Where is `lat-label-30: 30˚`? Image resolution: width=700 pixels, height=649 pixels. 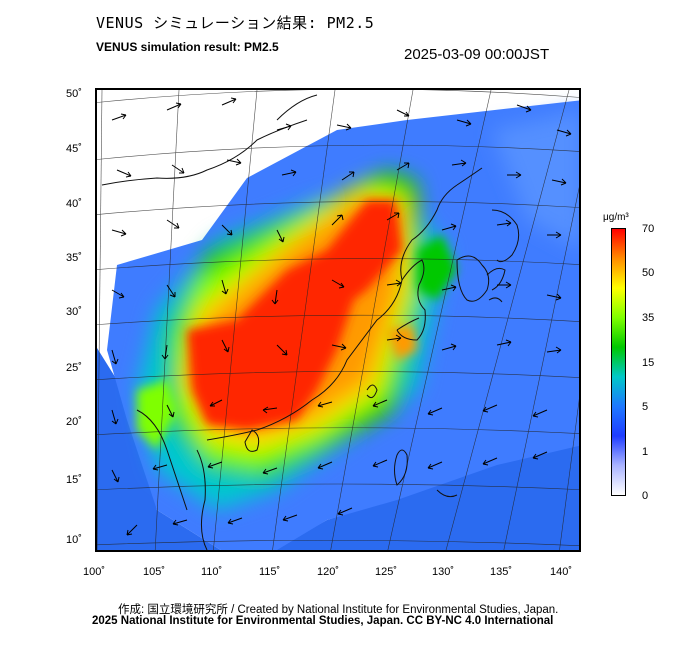
lat-label-30: 30˚ is located at coordinates (74, 312).